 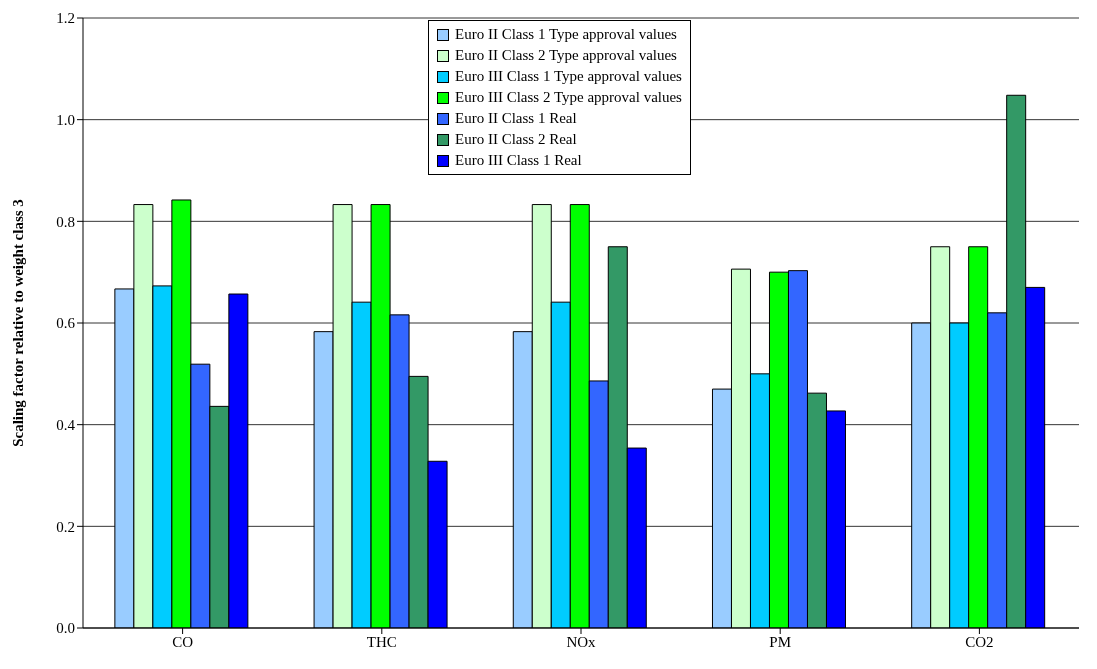 What do you see at coordinates (66, 323) in the screenshot?
I see `y-tick-label: 0.6` at bounding box center [66, 323].